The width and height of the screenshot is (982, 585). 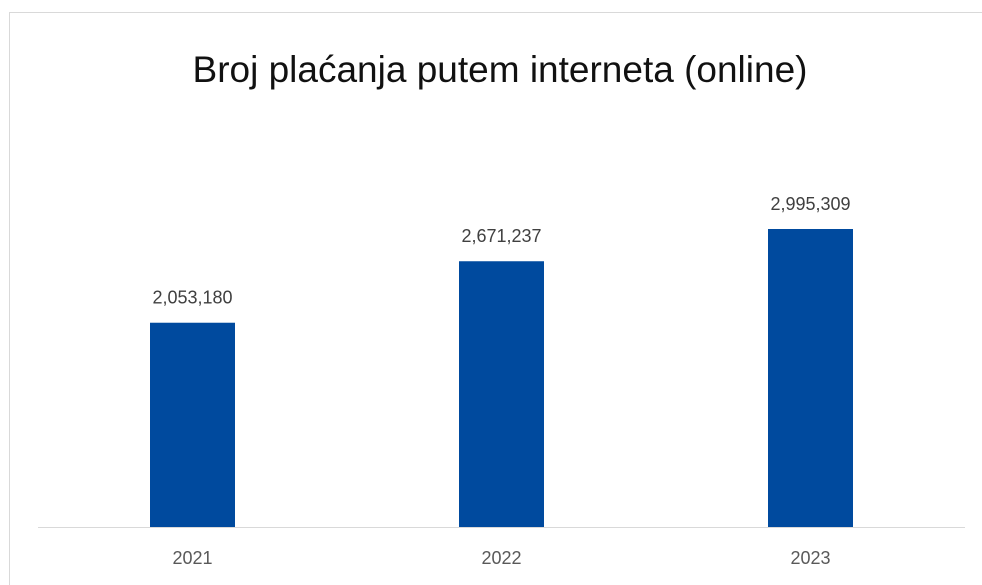 What do you see at coordinates (810, 204) in the screenshot?
I see `data-label: 2,995,309` at bounding box center [810, 204].